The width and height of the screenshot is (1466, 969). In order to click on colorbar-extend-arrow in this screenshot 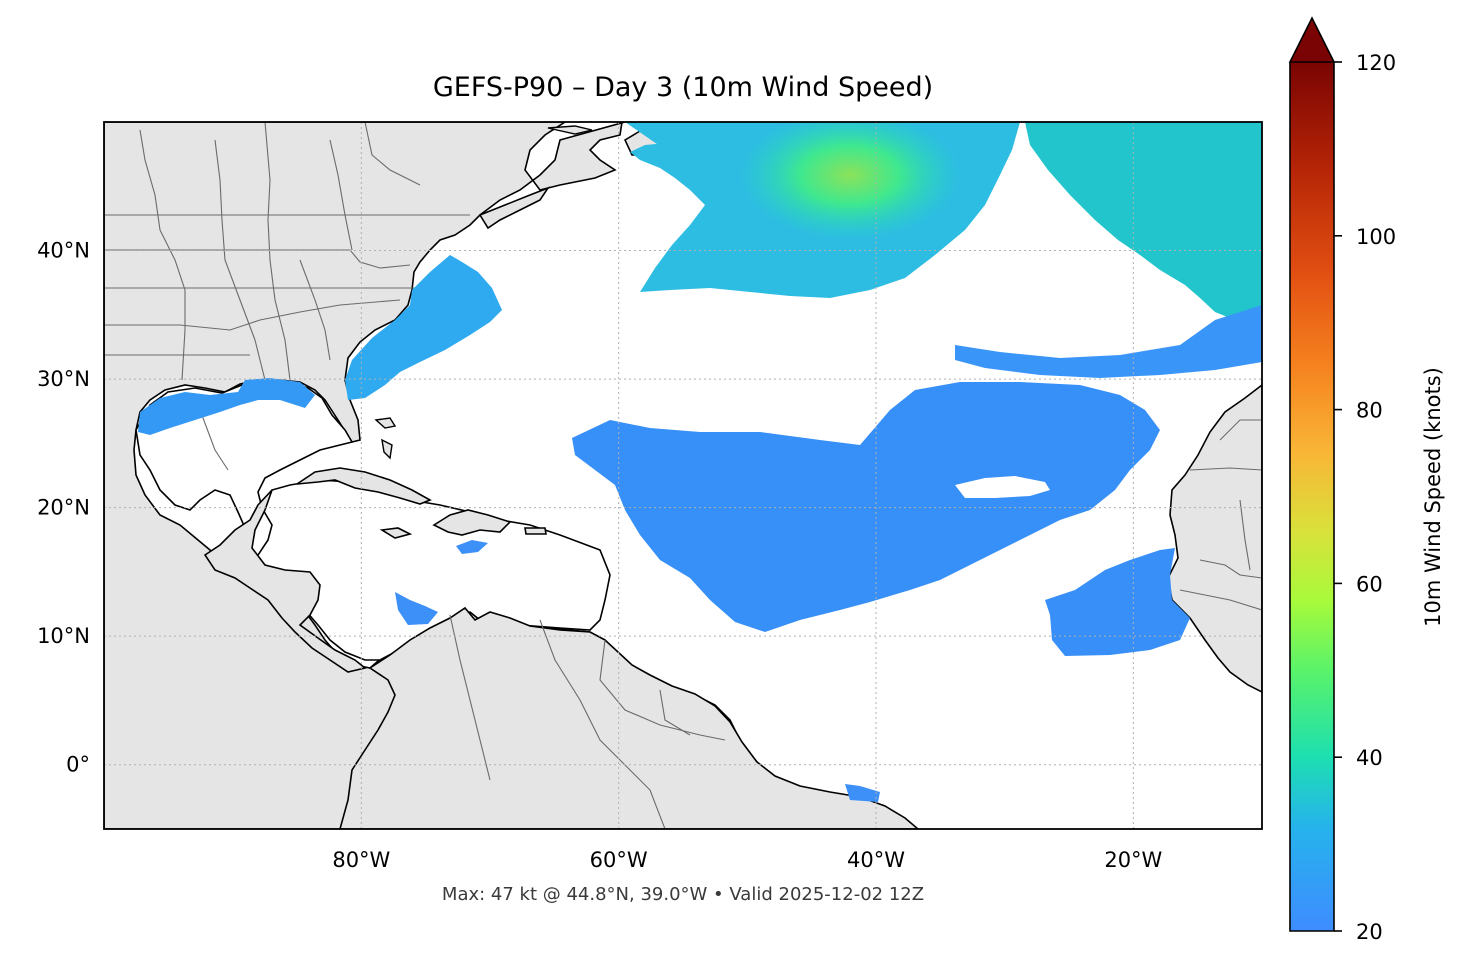, I will do `click(1312, 39)`.